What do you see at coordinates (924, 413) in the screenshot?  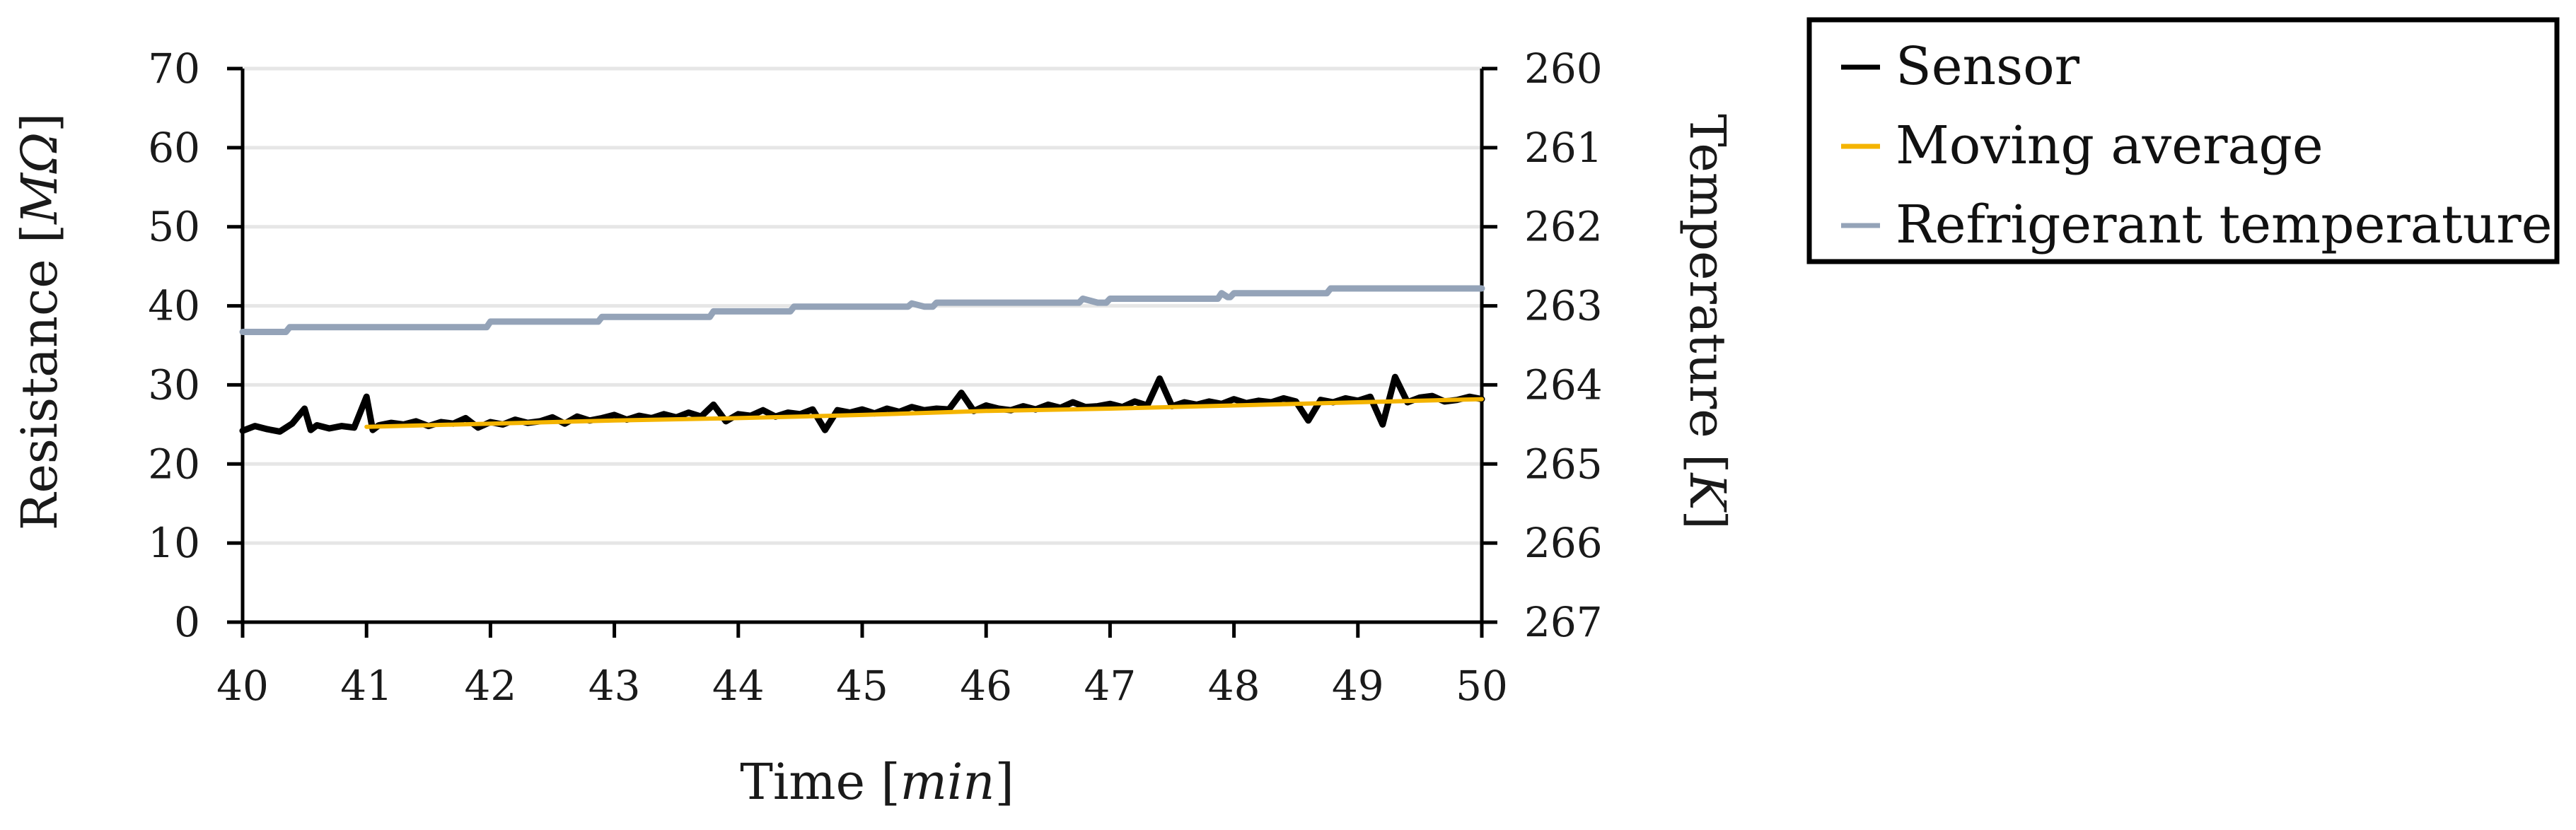 I see `series-line-moving-average` at bounding box center [924, 413].